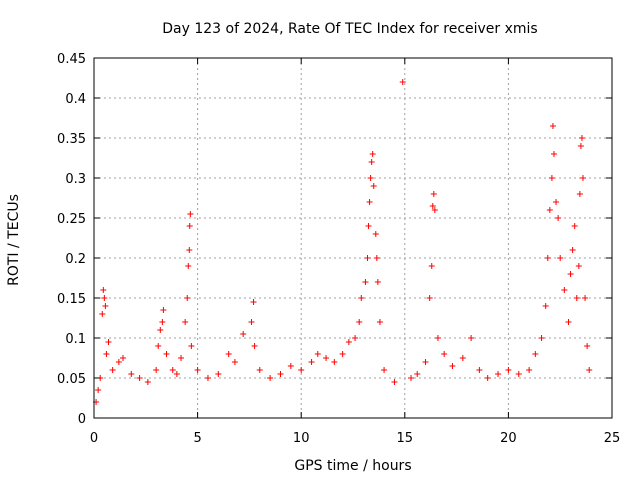 The height and width of the screenshot is (480, 640). What do you see at coordinates (71, 379) in the screenshot?
I see `y-tick-label: 0.05` at bounding box center [71, 379].